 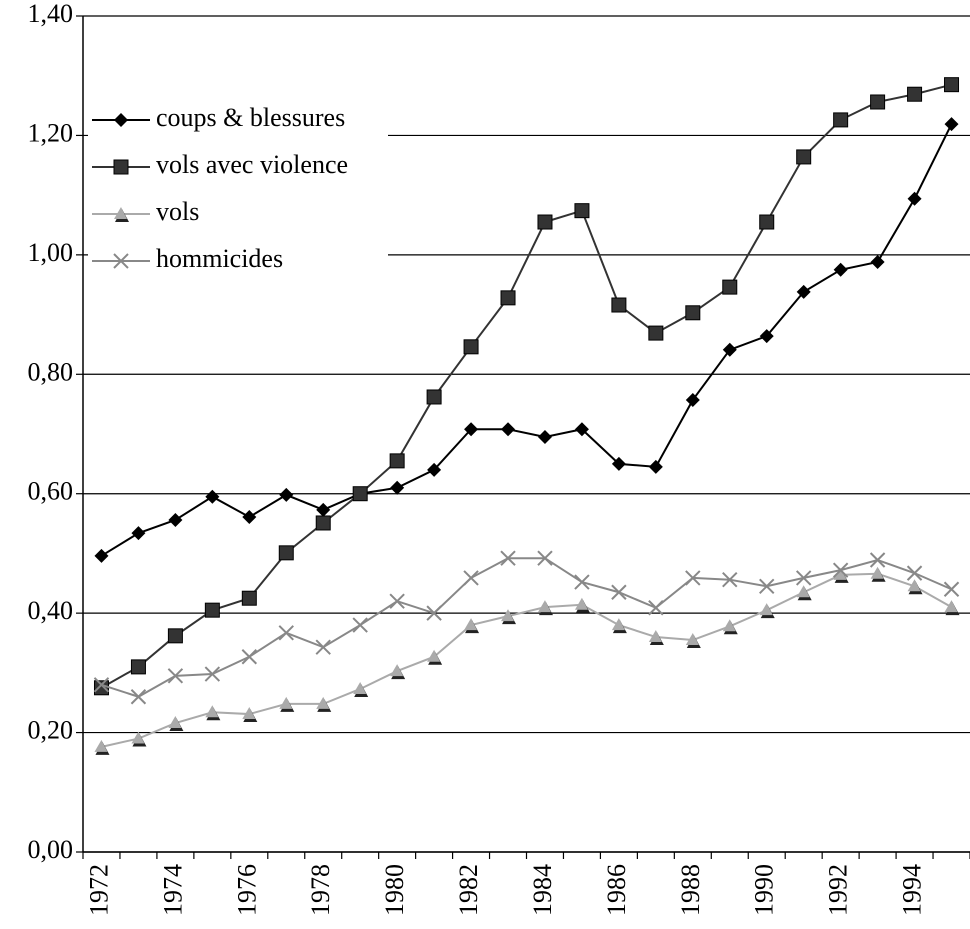 I want to click on legend-label: vols avec violence, so click(x=252, y=164).